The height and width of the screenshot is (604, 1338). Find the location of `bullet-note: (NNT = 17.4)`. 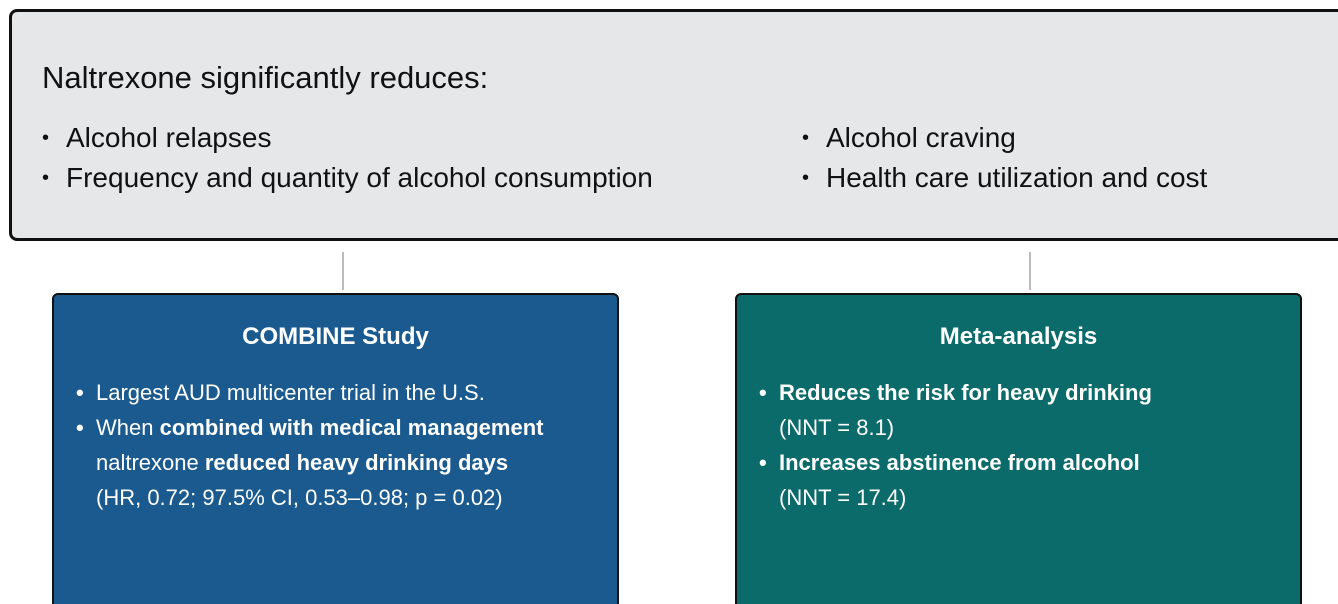

bullet-note: (NNT = 17.4) is located at coordinates (843, 497).